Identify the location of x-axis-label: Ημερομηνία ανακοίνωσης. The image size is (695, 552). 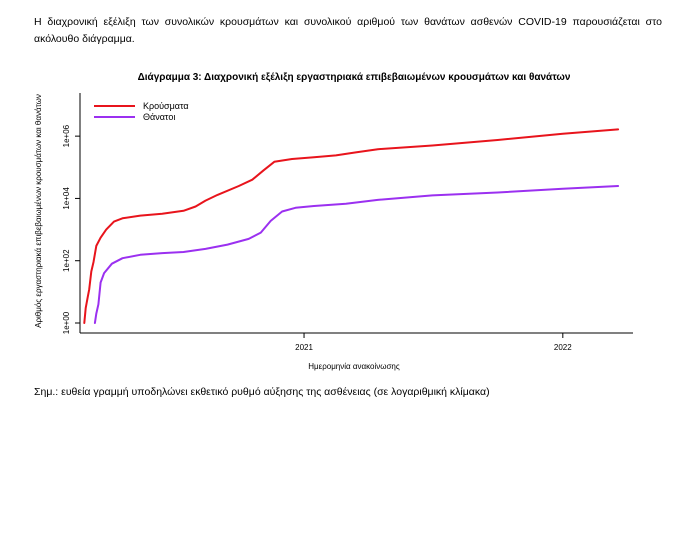
(354, 366).